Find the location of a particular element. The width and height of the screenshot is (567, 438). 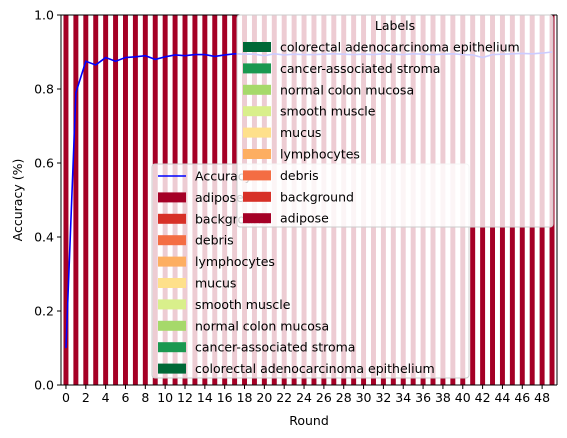

y-tick-label: 0.2 is located at coordinates (44, 311).